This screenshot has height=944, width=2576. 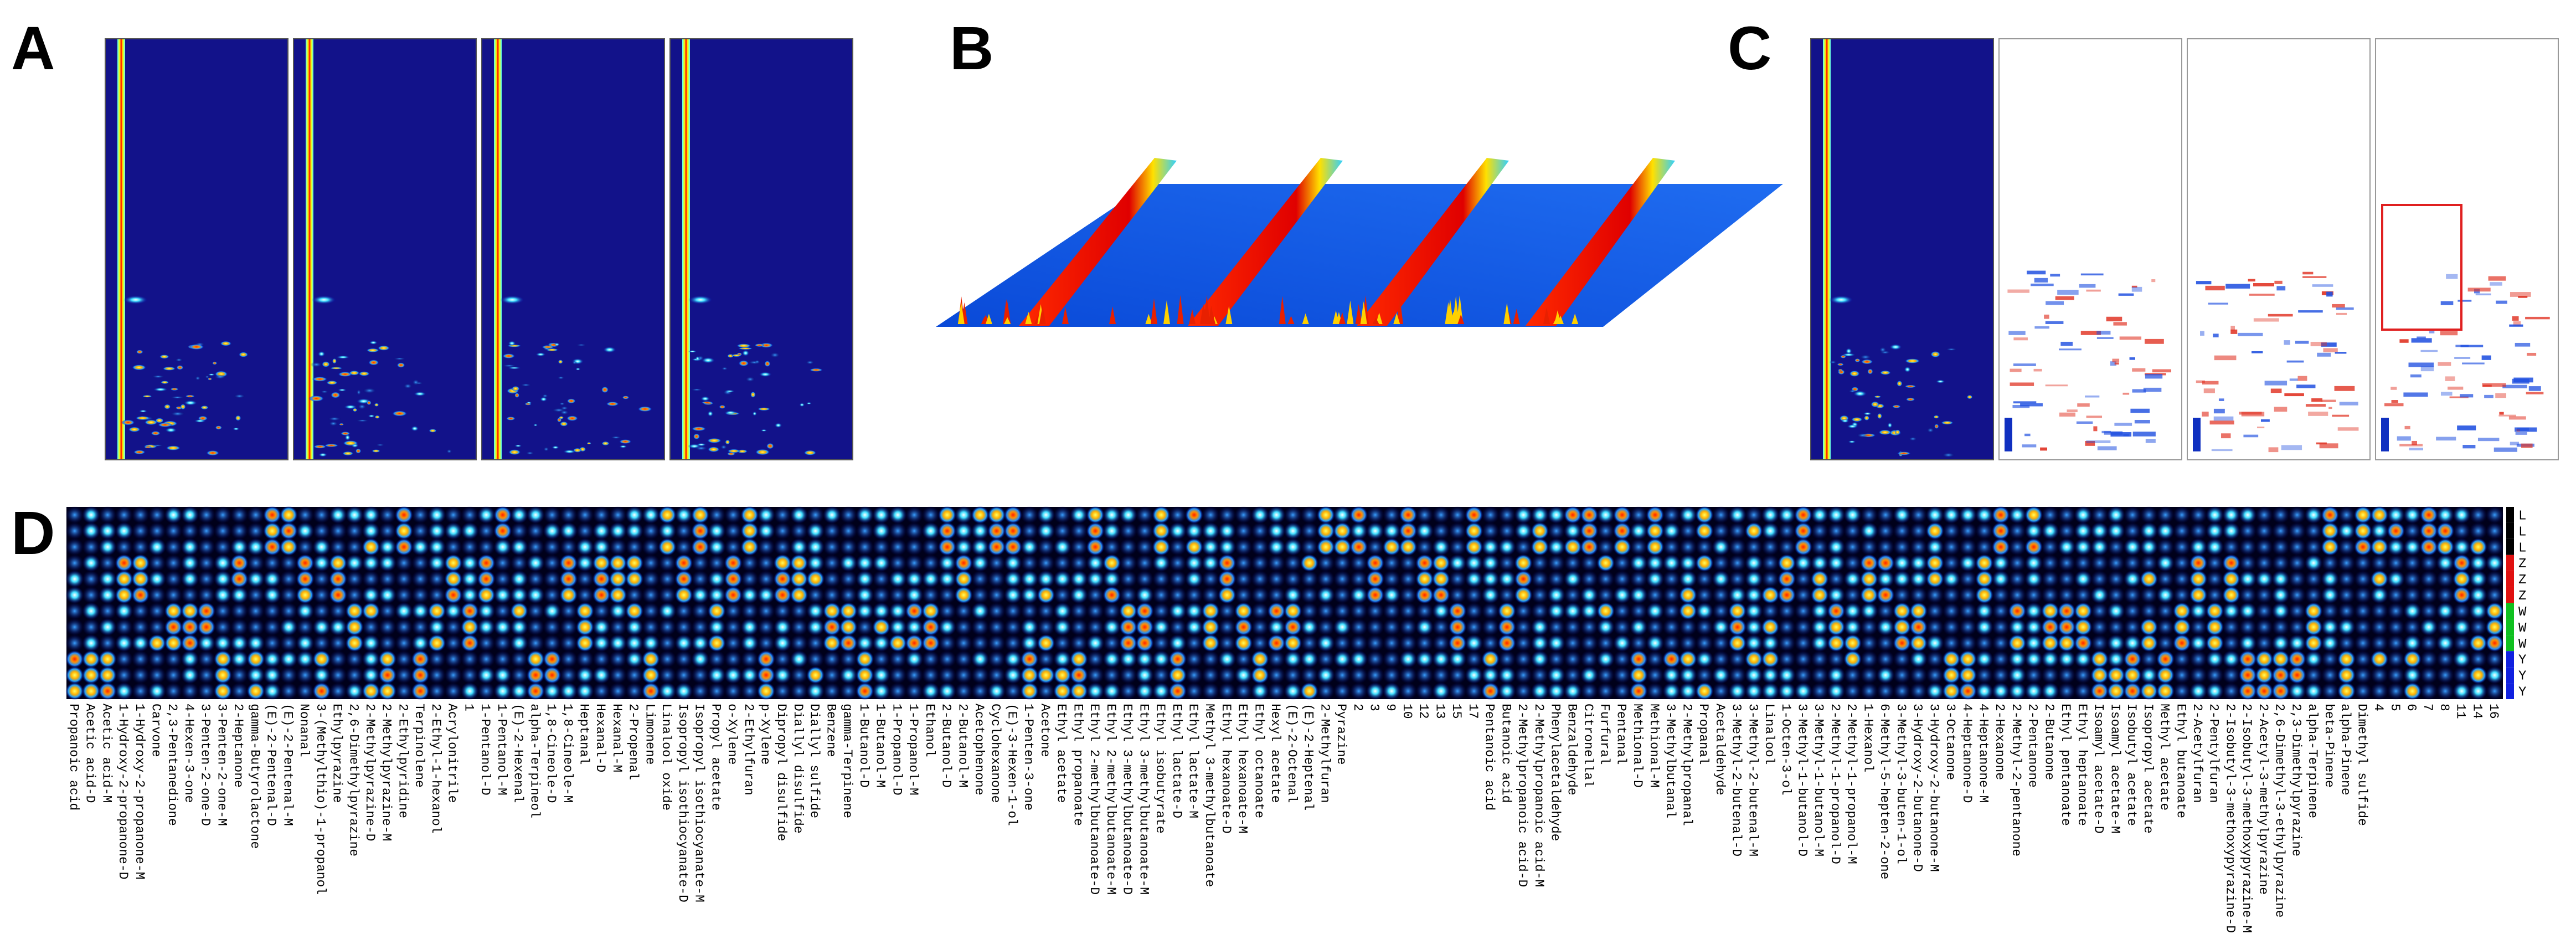 I want to click on compound-label: 2-Ethylfuran, so click(x=748, y=750).